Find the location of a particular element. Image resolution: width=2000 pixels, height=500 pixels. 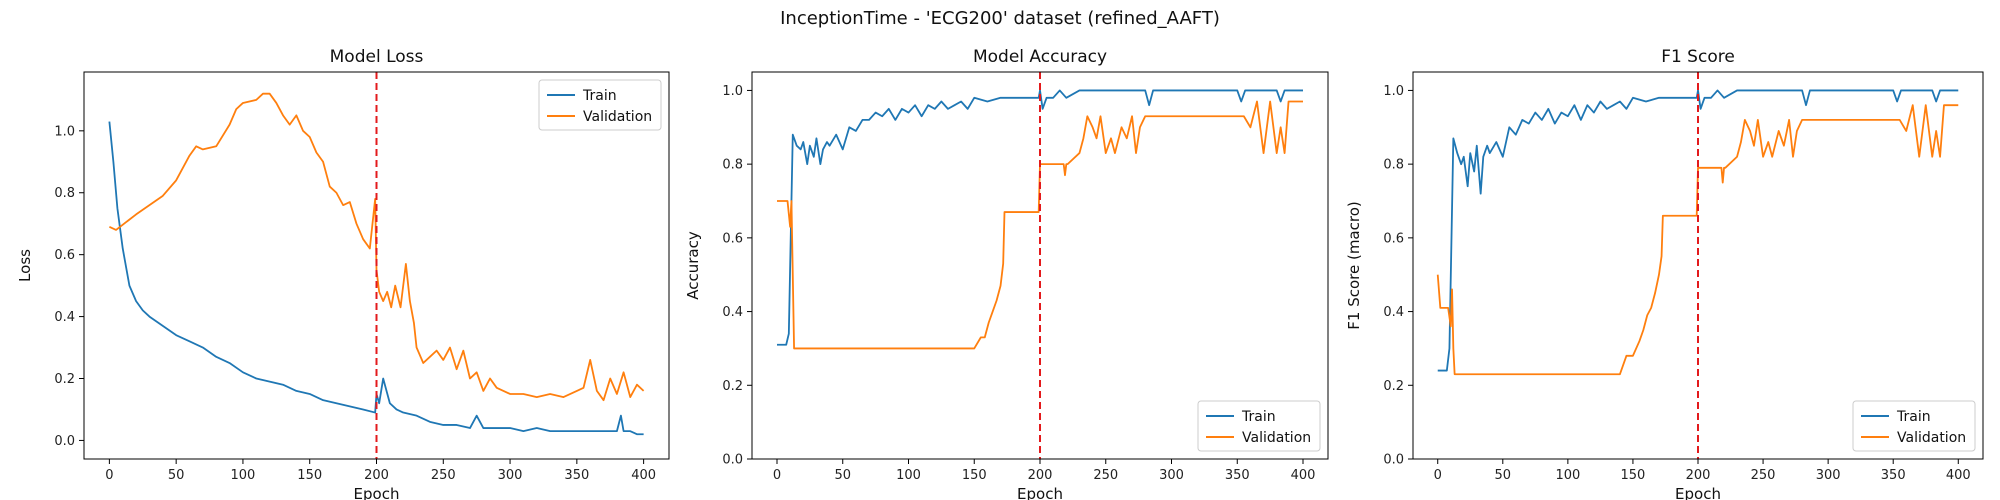

y-axis-label: Accuracy is located at coordinates (693, 265).